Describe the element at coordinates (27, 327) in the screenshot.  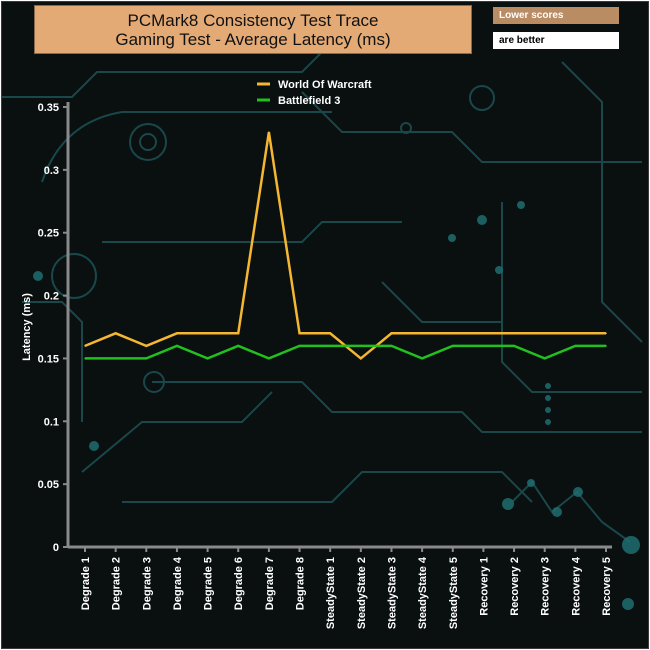
I see `y-axis-title: Latency (ms)` at that location.